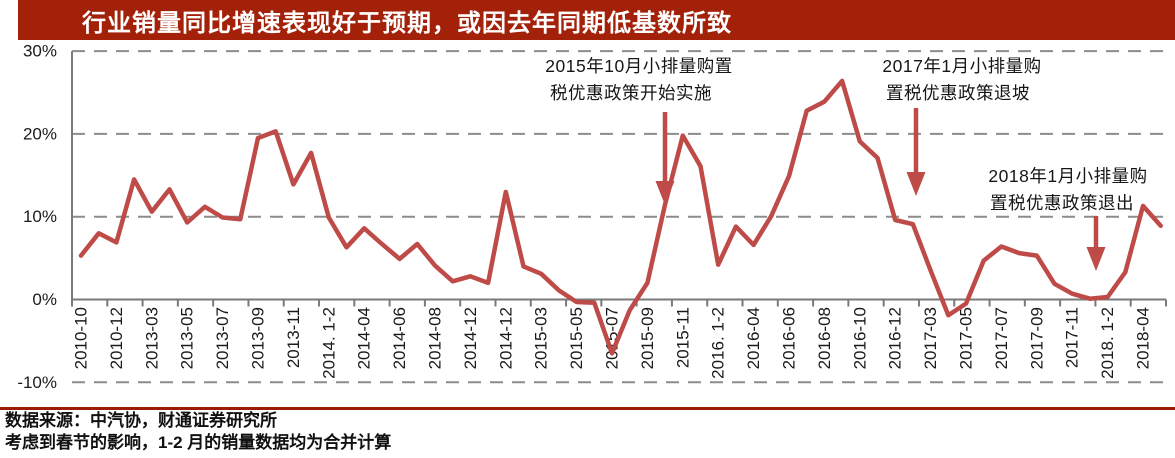 Image resolution: width=1175 pixels, height=458 pixels. Describe the element at coordinates (1096, 243) in the screenshot. I see `annotation-arrow-2018-01-icon` at that location.